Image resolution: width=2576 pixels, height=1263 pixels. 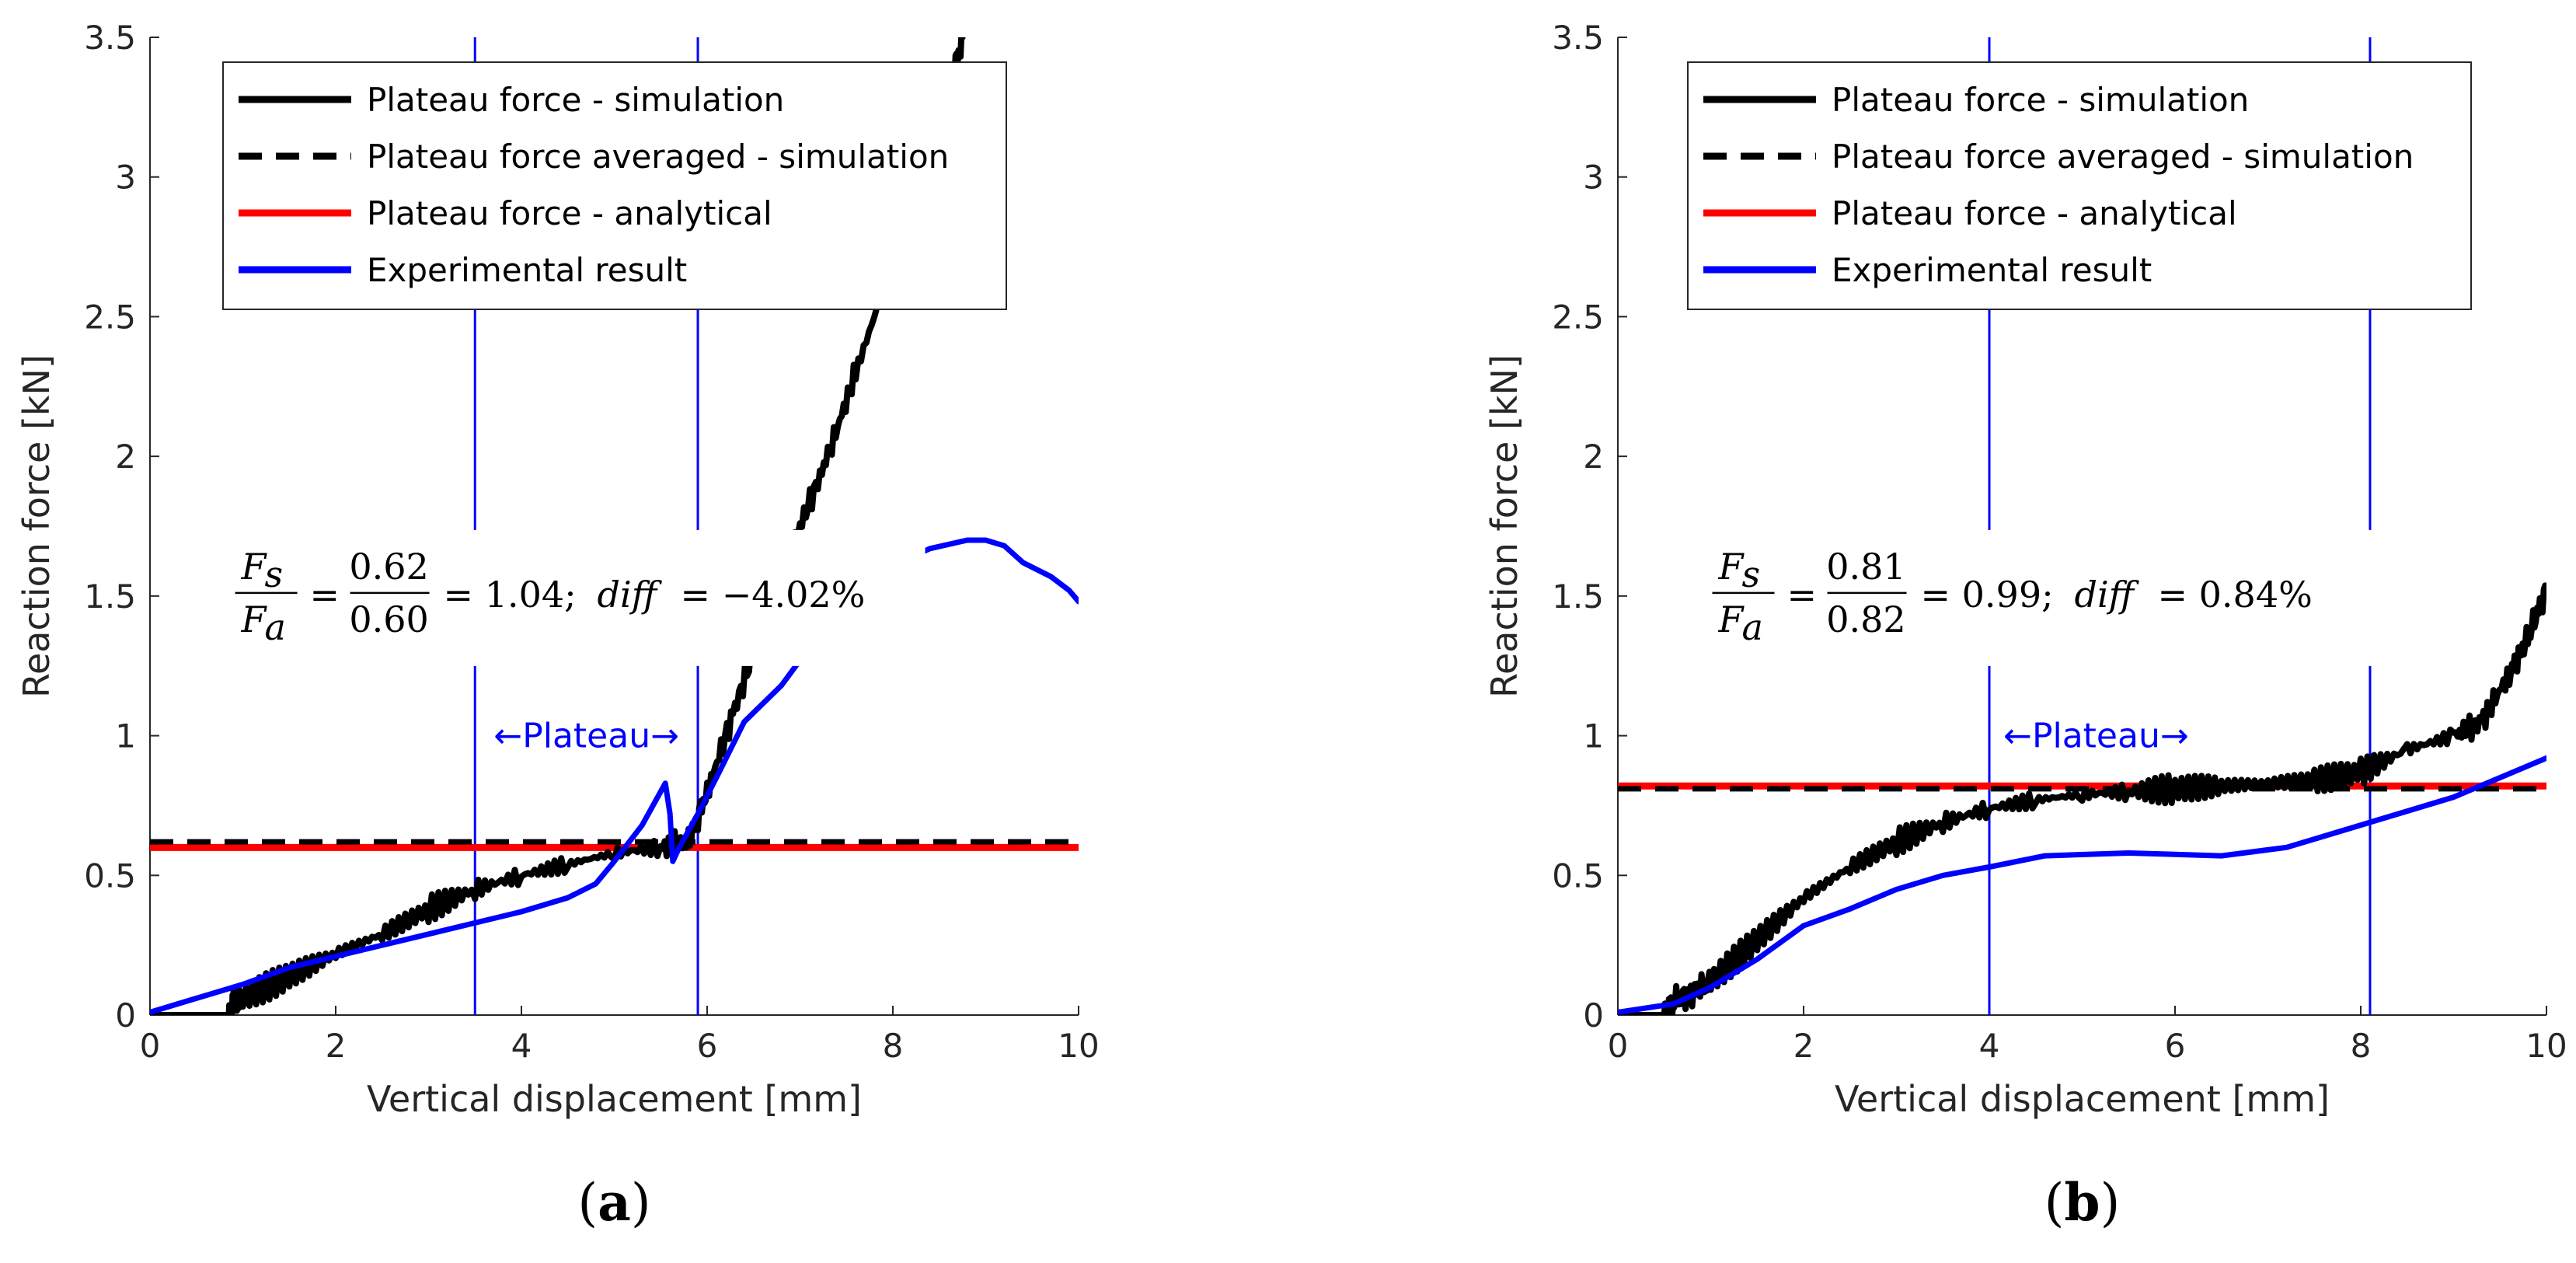 What do you see at coordinates (773, 595) in the screenshot?
I see `diff-value: = −4.02%` at bounding box center [773, 595].